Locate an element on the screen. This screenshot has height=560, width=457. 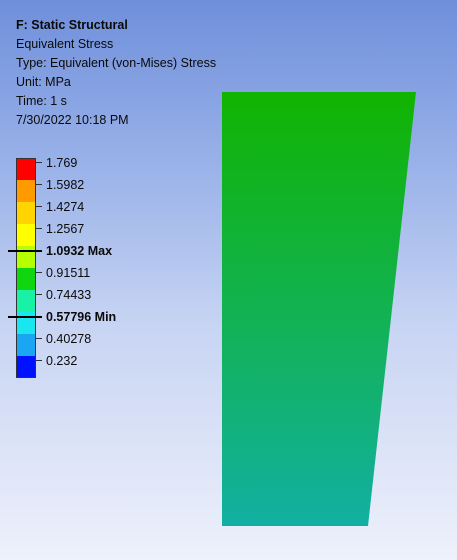
legend-label: 0.232 is located at coordinates (62, 361).